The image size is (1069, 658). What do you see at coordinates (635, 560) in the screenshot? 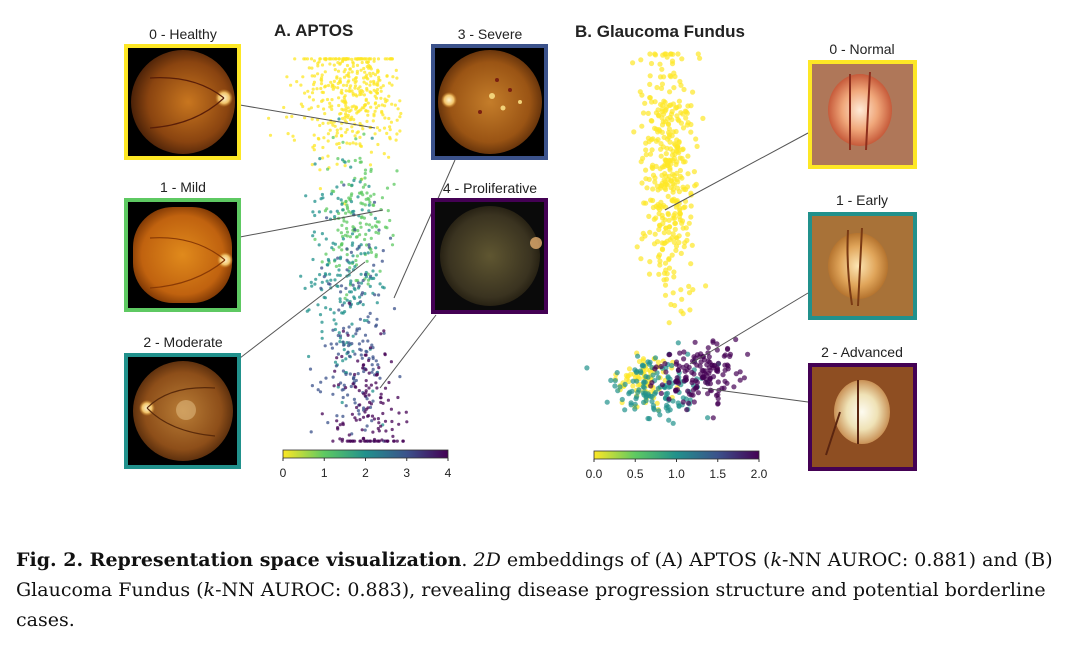
I see `caption-part-2: embeddings of (A) APTOS (` at bounding box center [635, 560].